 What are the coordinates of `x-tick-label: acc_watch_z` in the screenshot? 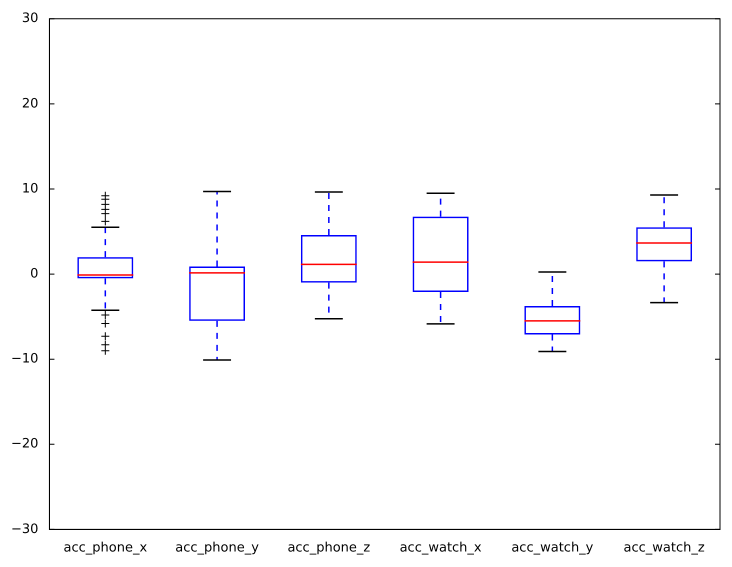 It's located at (664, 548).